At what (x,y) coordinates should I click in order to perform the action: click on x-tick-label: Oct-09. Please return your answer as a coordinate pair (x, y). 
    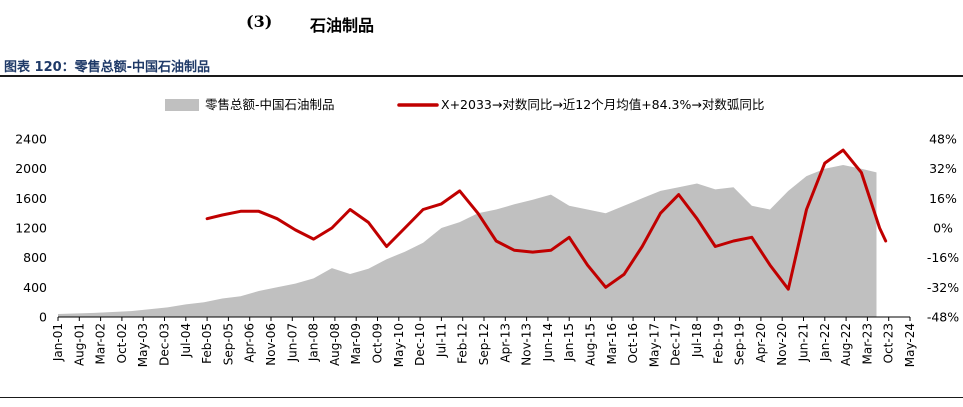
    Looking at the image, I should click on (378, 343).